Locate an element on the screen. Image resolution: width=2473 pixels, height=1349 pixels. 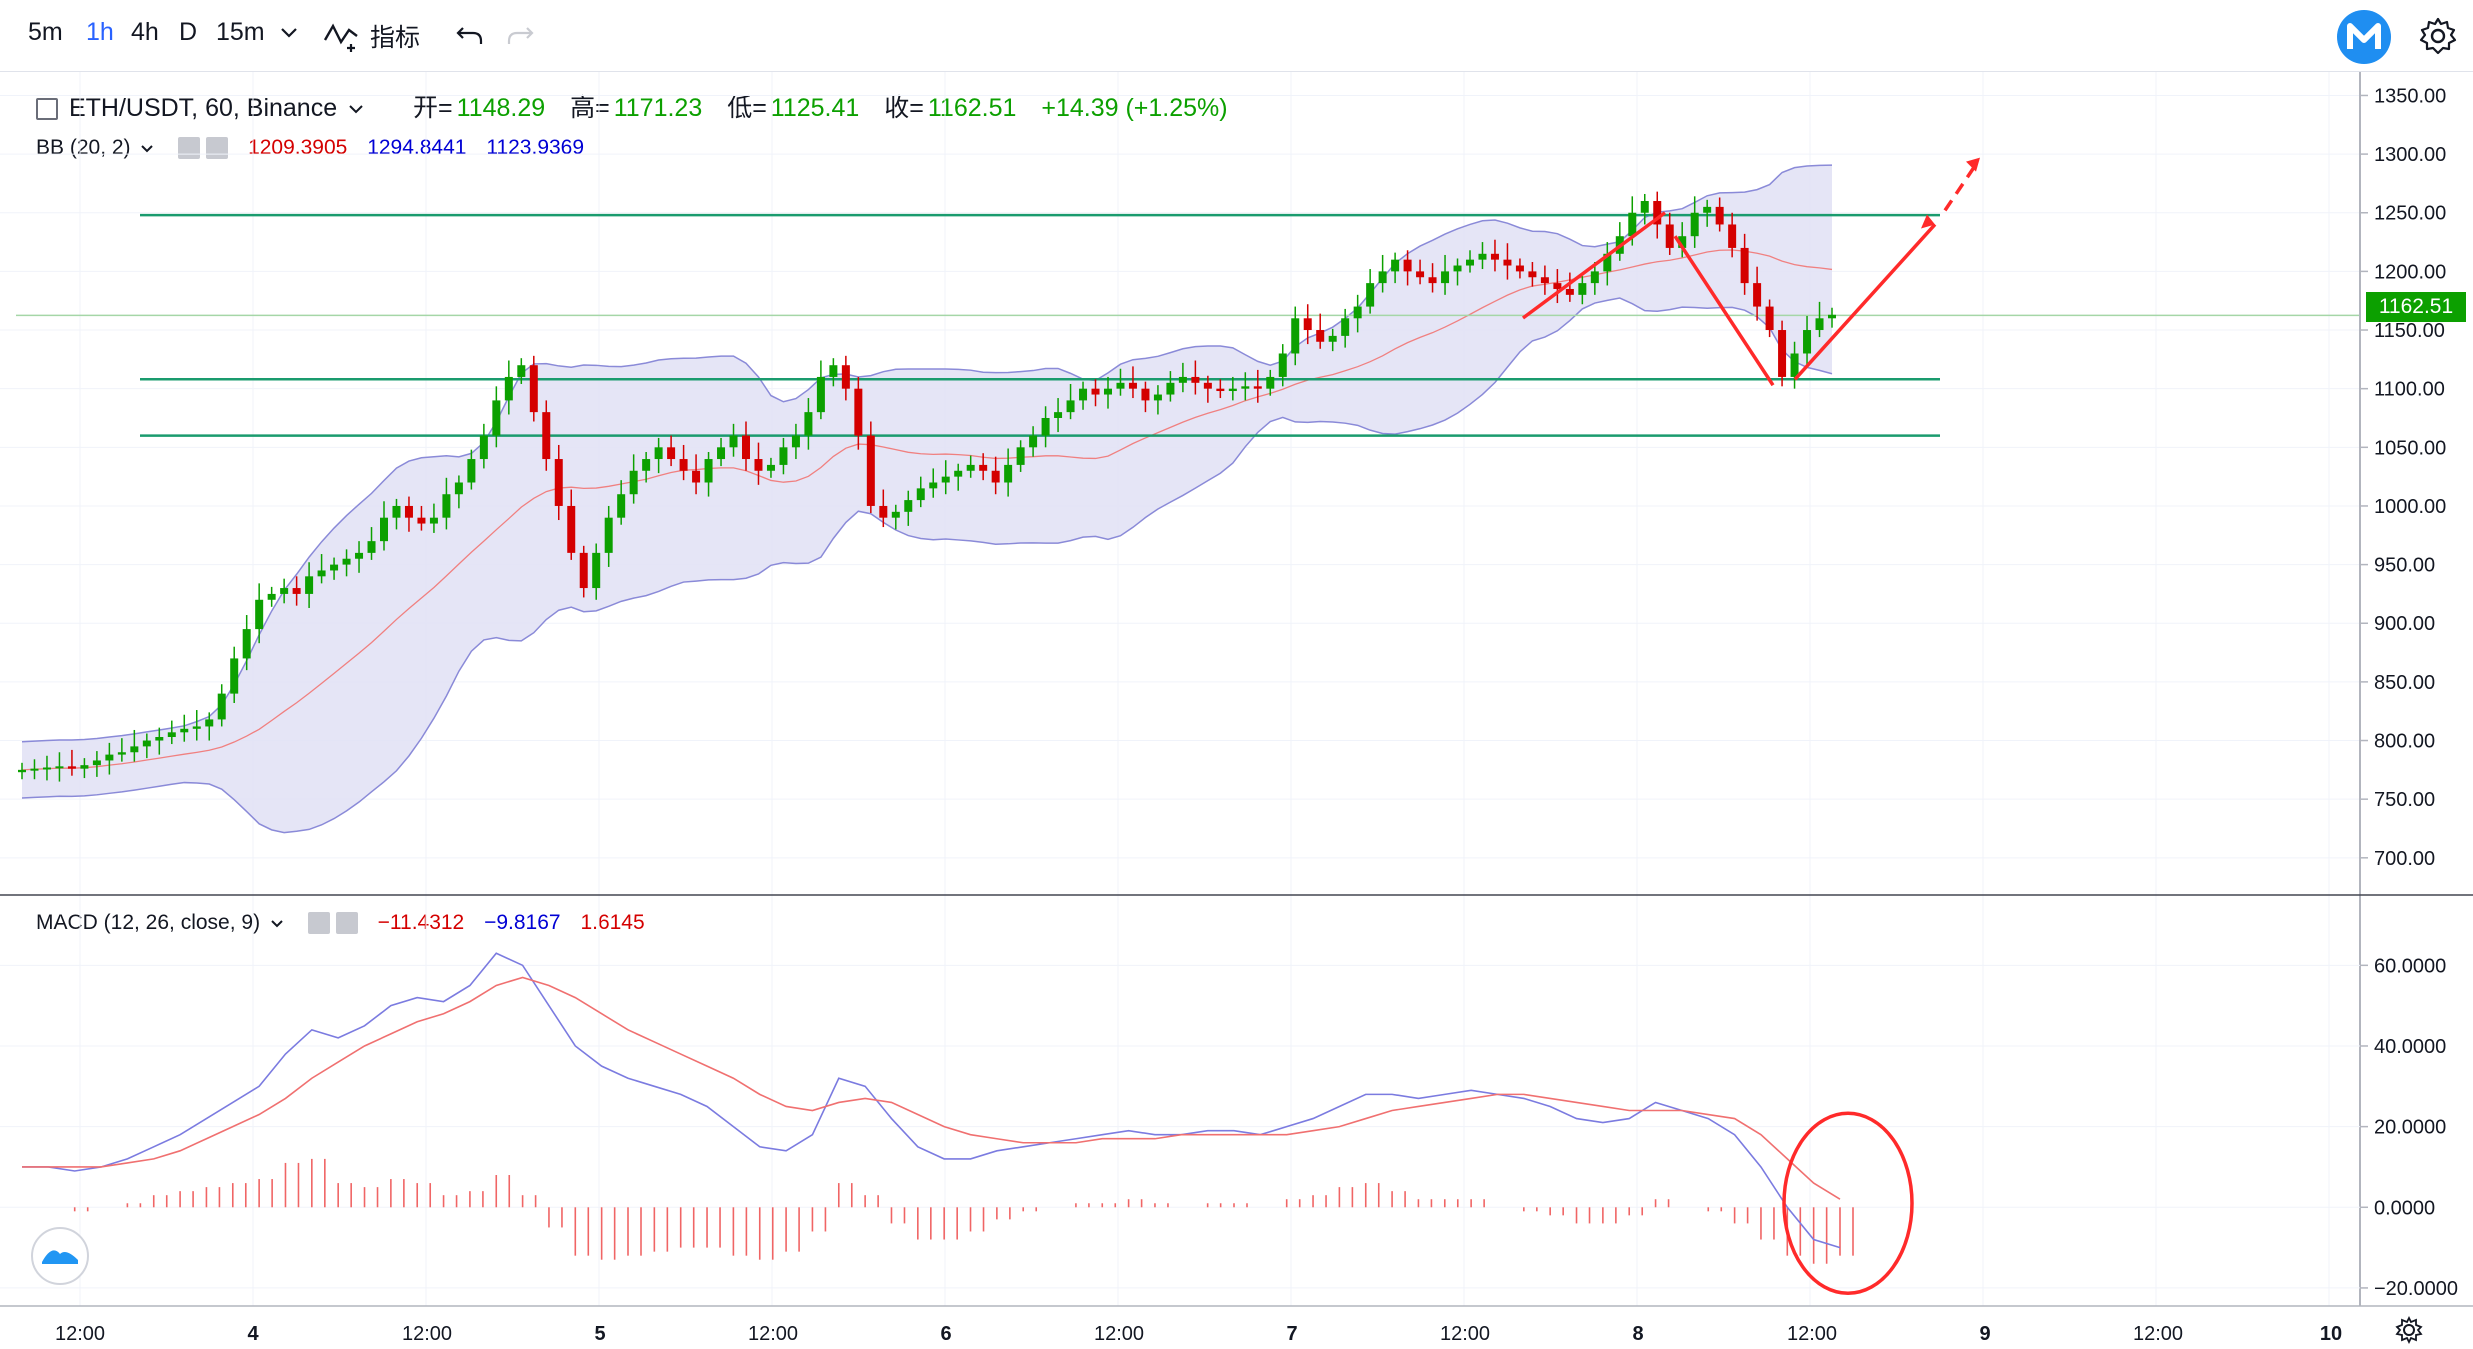
annotation-arrow-line is located at coordinates (1865, 302).